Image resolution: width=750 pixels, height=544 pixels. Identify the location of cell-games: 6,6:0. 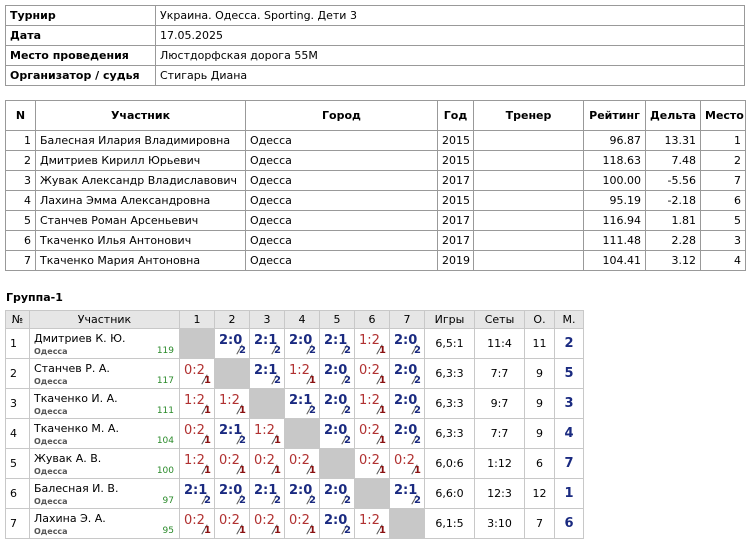
(449, 493).